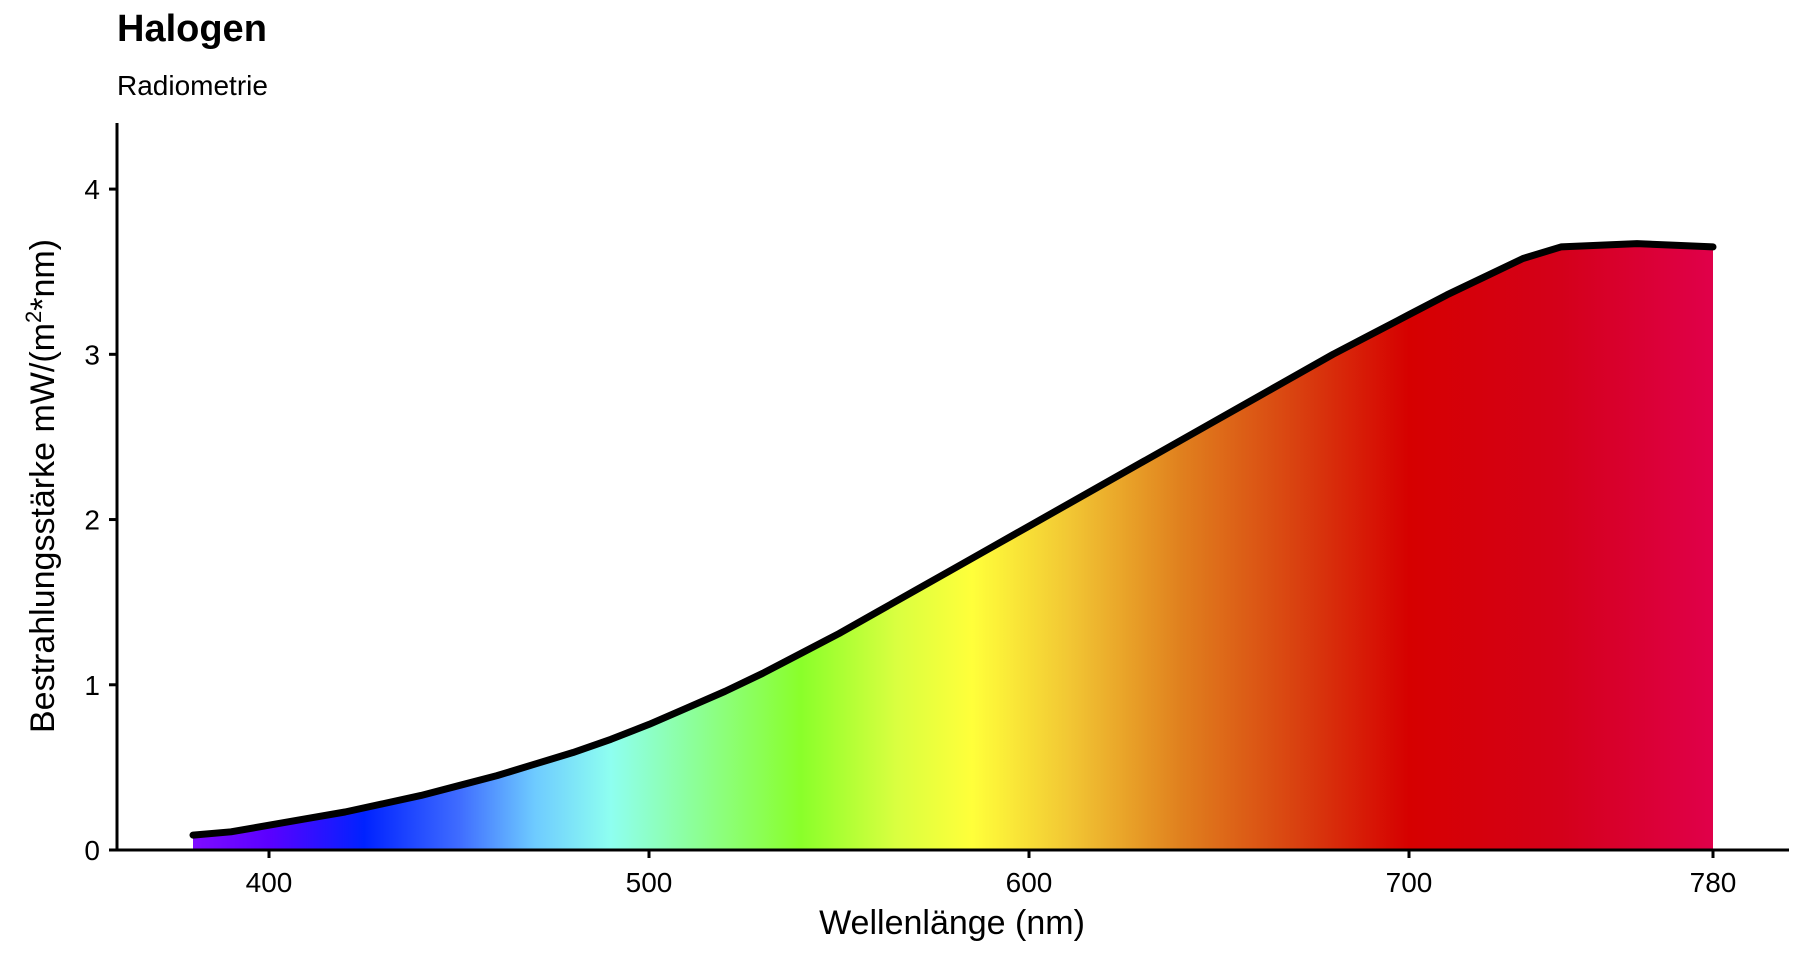 The image size is (1800, 958). What do you see at coordinates (43, 528) in the screenshot?
I see `y-axis-label-main: Bestrahlungsstärke mW/(m` at bounding box center [43, 528].